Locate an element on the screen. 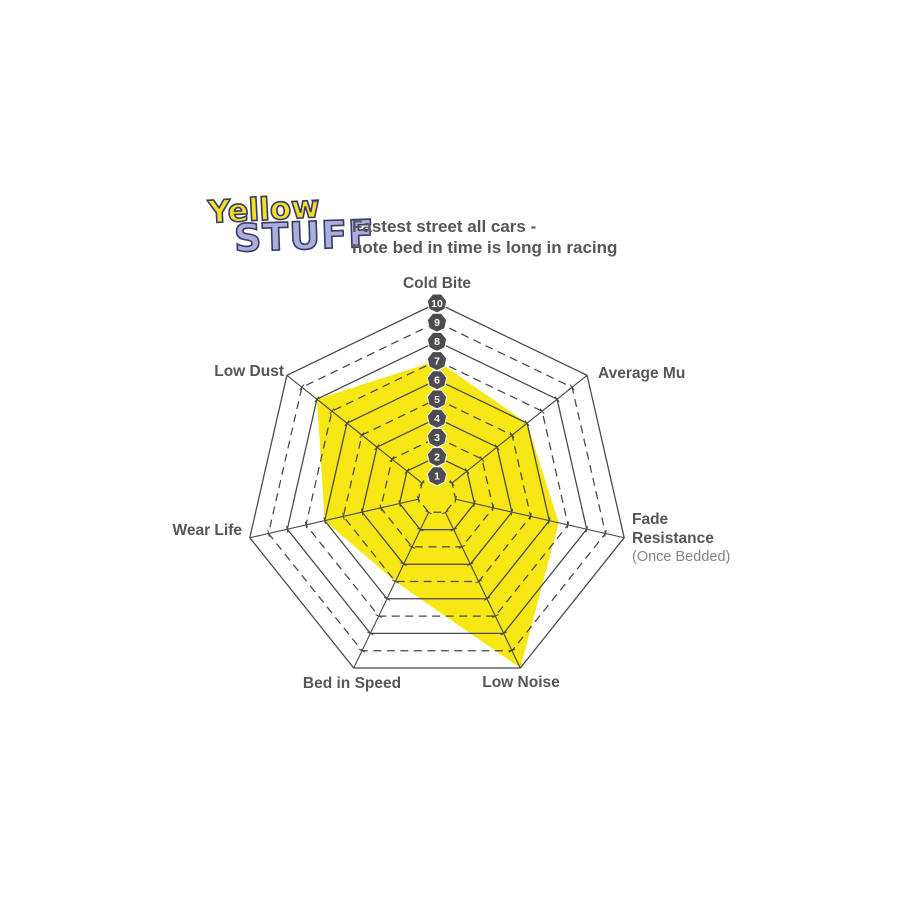 The width and height of the screenshot is (900, 900). axis-label-low-noise: Low Noise is located at coordinates (521, 682).